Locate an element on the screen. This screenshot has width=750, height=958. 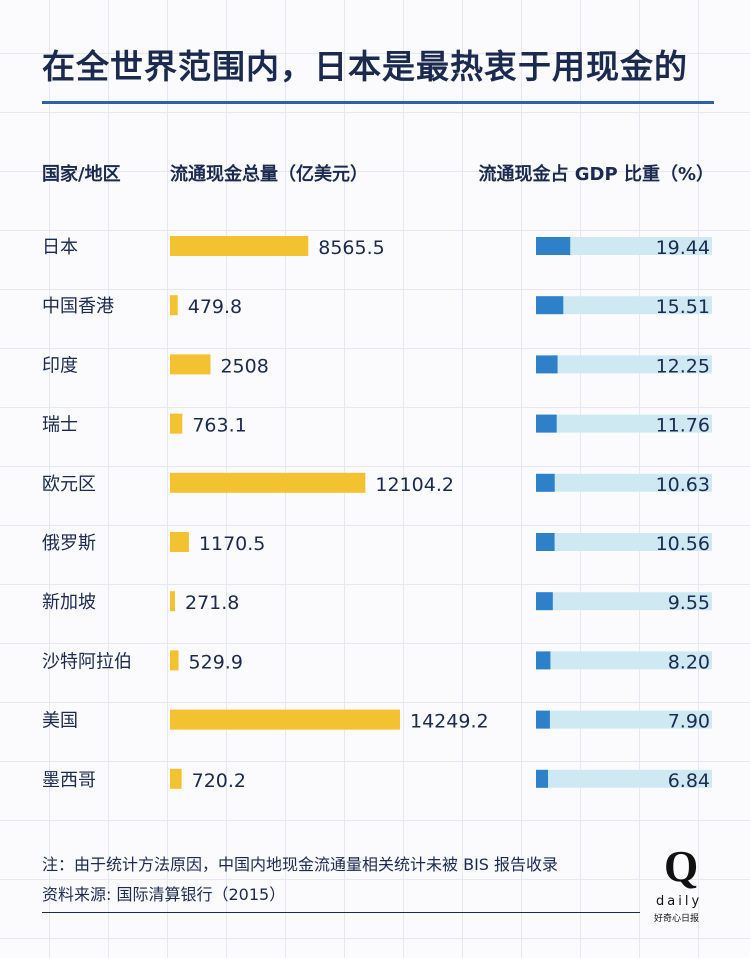
column-header-gdp-share: 流通现金占 GDP 比重（%） is located at coordinates (596, 174).